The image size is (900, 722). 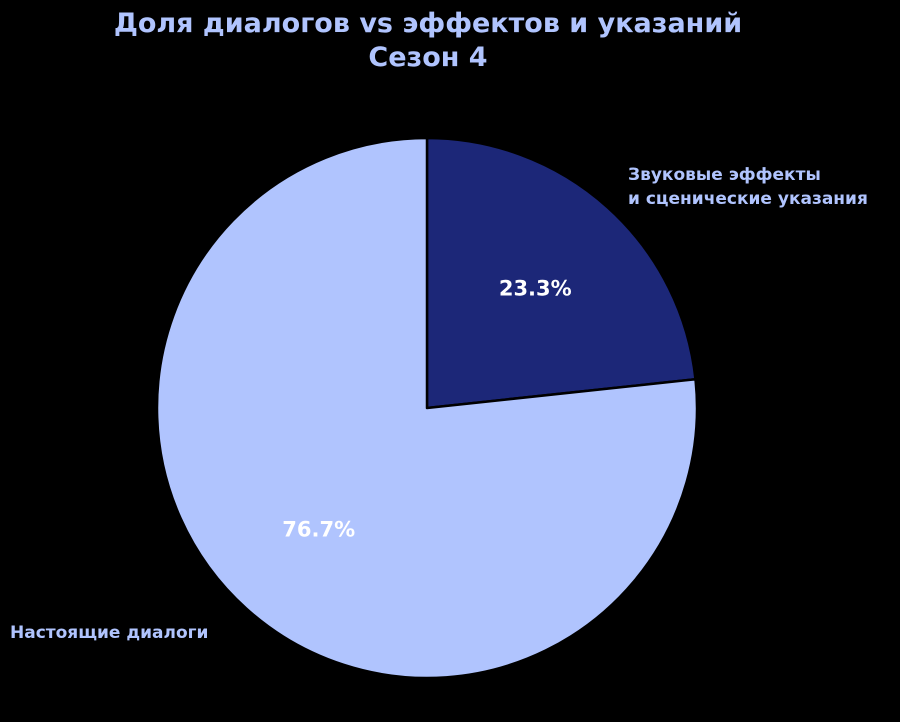 I want to click on pie-percent-label-2: 76.7%, so click(x=318, y=530).